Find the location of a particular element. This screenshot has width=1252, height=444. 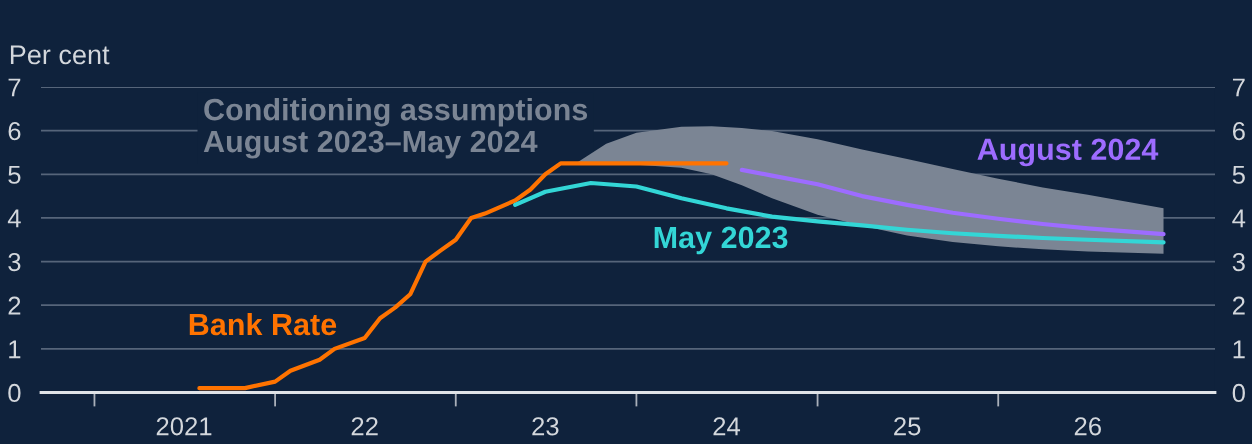

y-tick-label: 4 is located at coordinates (14, 218).